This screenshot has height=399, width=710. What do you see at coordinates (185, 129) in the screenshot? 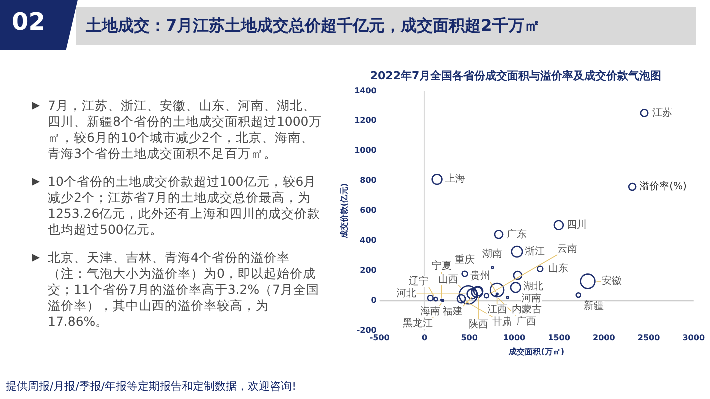
I see `text: 7月，江苏、浙江、安徽、山东、河南、湖北、四川、新疆8个省份的土地成交面积超过1000万㎡，较6月的10个城市减少2个，北京、海南、青海3个省份土地成交面积不足百万㎡。` at bounding box center [185, 129].